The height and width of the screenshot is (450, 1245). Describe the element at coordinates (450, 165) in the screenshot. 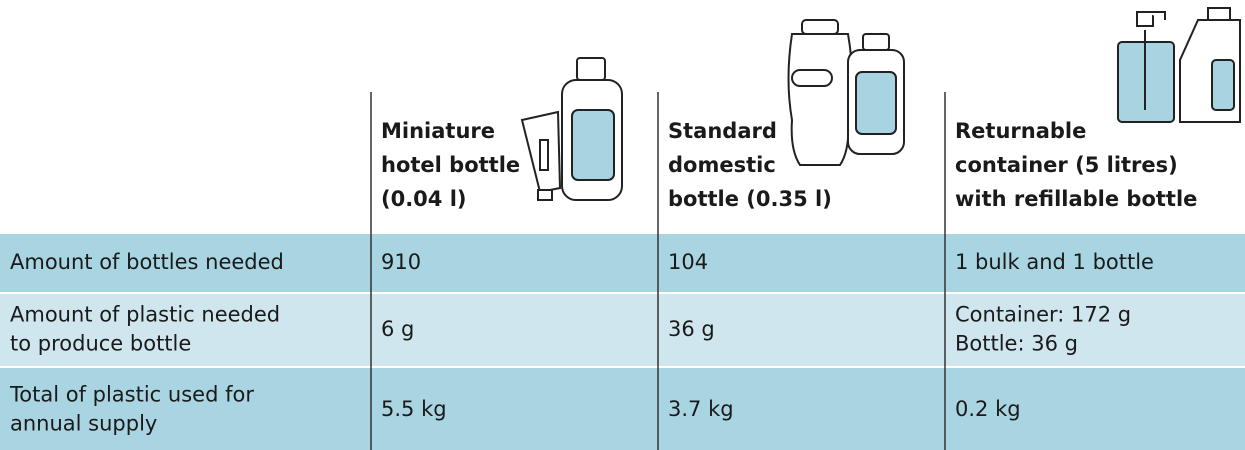

I see `column-header: hotel bottle` at that location.